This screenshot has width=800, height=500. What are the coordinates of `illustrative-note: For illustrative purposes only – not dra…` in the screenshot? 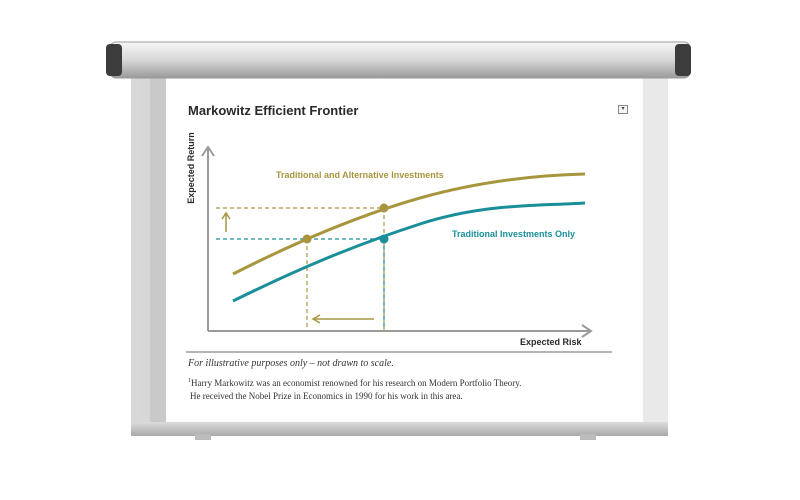 It's located at (291, 363).